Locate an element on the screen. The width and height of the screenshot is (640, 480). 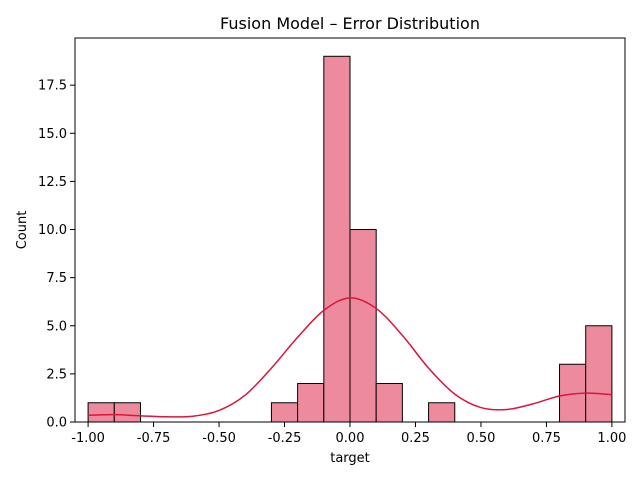
x-tick-label: -1.00 is located at coordinates (88, 438).